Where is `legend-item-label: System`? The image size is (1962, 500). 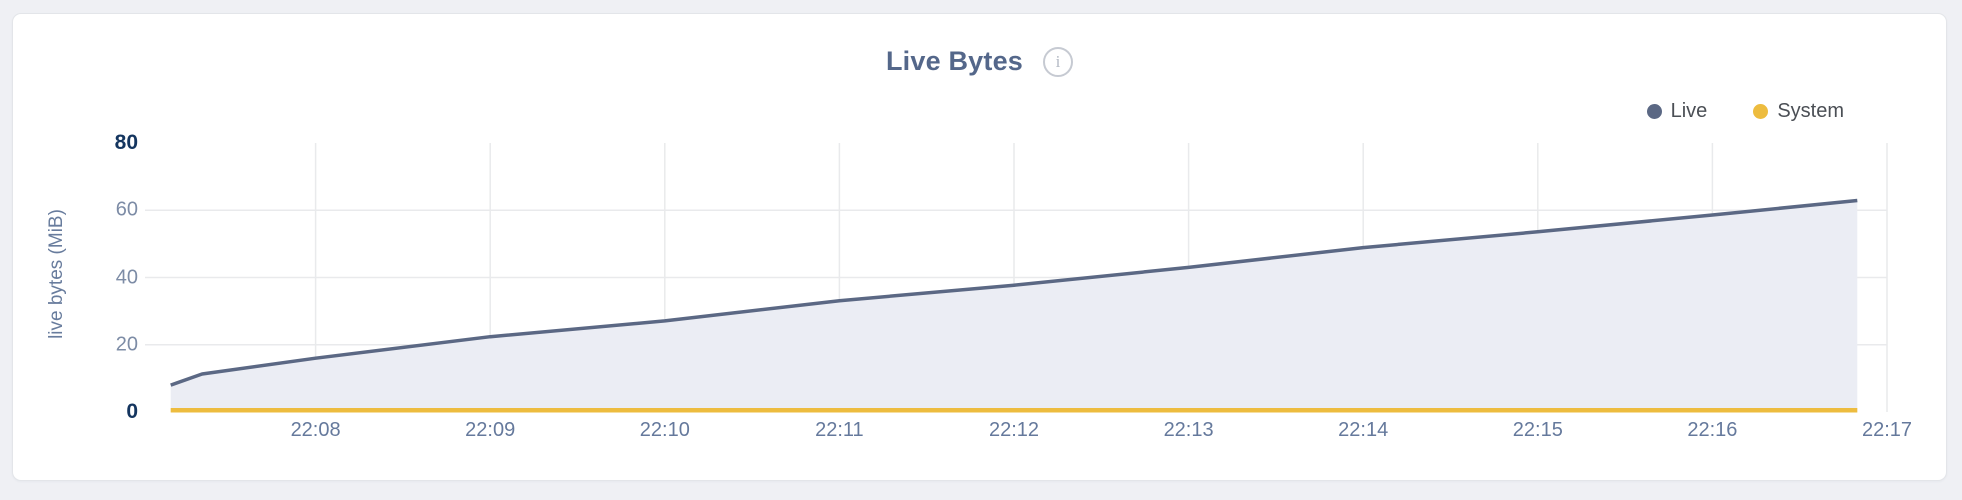
legend-item-label: System is located at coordinates (1810, 111).